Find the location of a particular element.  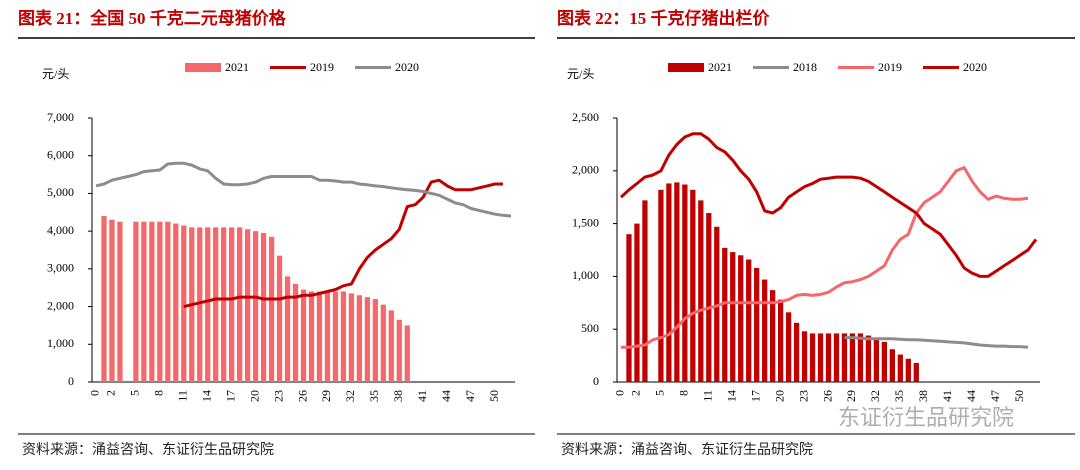

y-tick-label: 3,000 is located at coordinates (60, 268).